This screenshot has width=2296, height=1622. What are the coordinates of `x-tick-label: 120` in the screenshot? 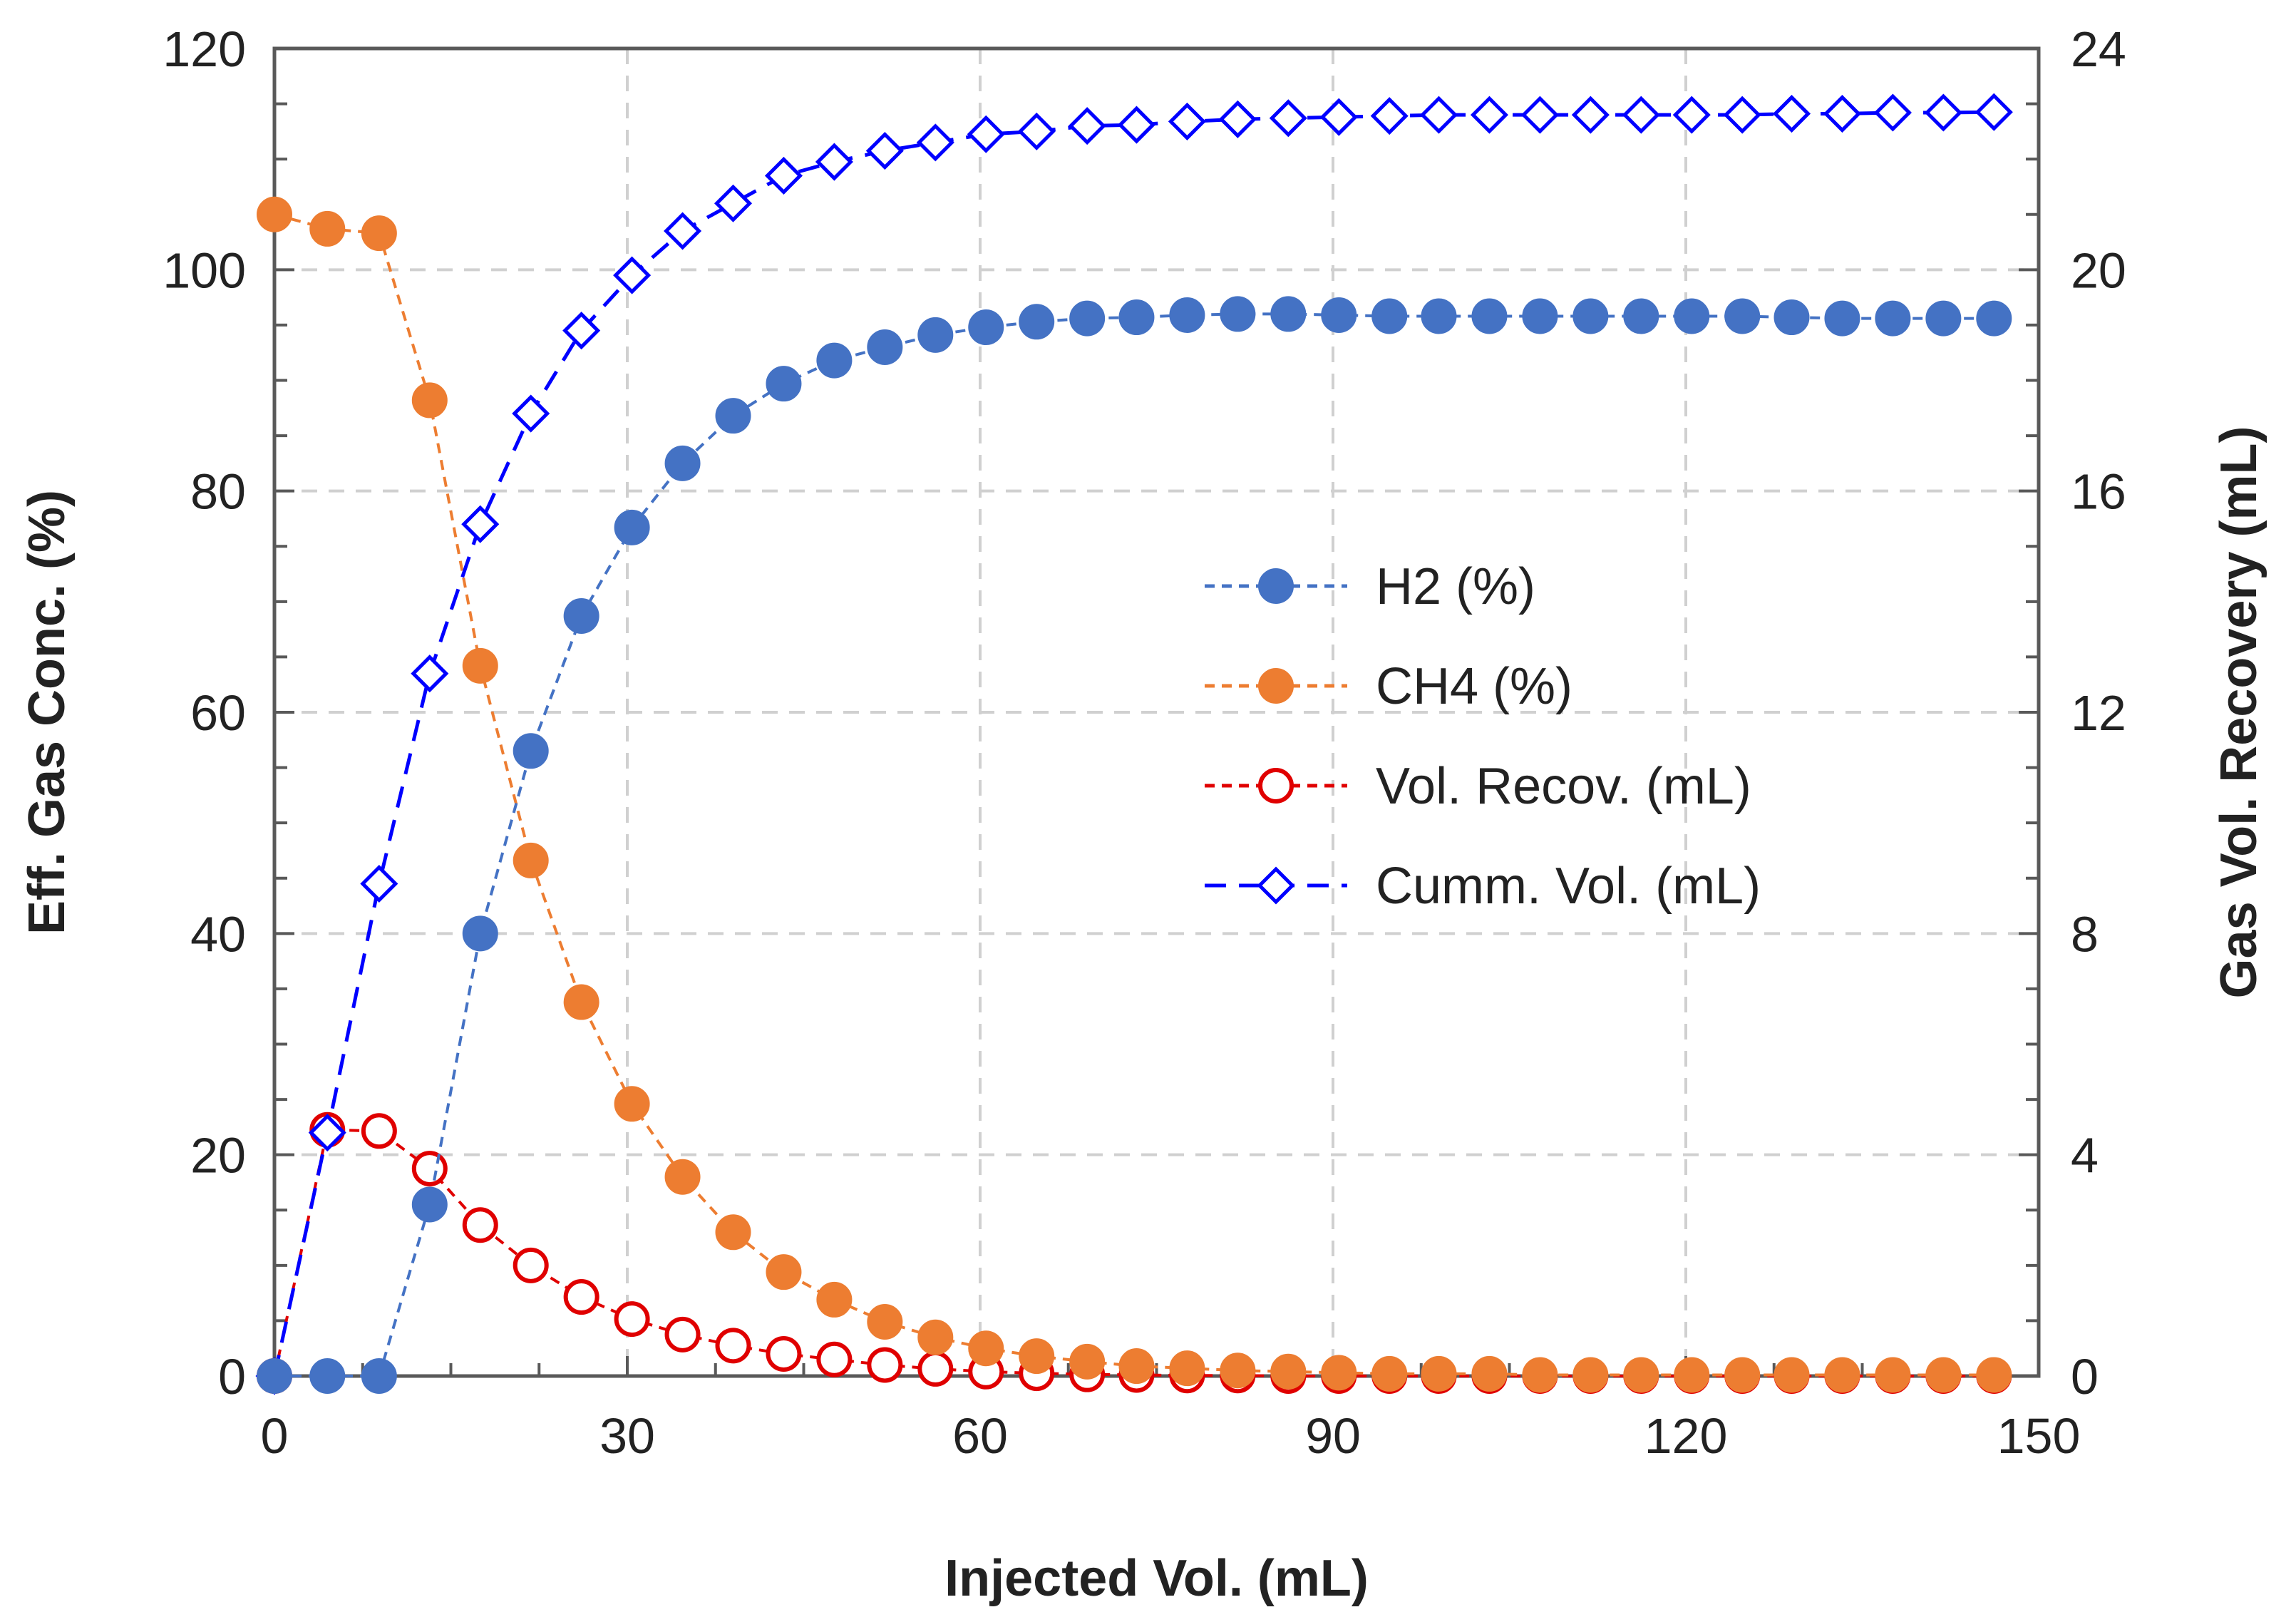 It's located at (1686, 1436).